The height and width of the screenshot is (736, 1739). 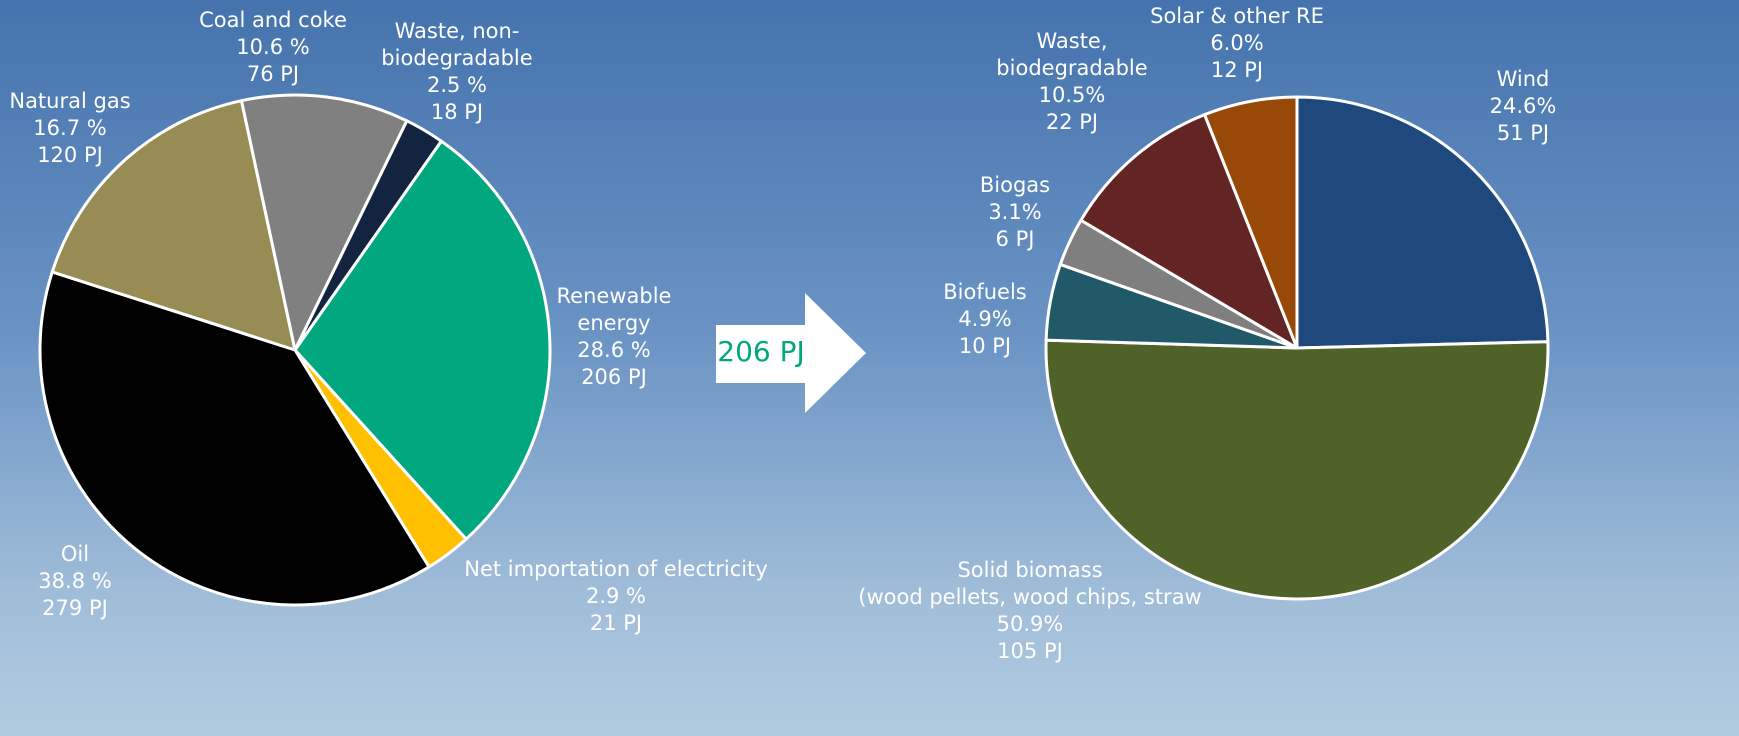 I want to click on slice-label: Coal and coke 10.6 % 76 PJ, so click(x=273, y=47).